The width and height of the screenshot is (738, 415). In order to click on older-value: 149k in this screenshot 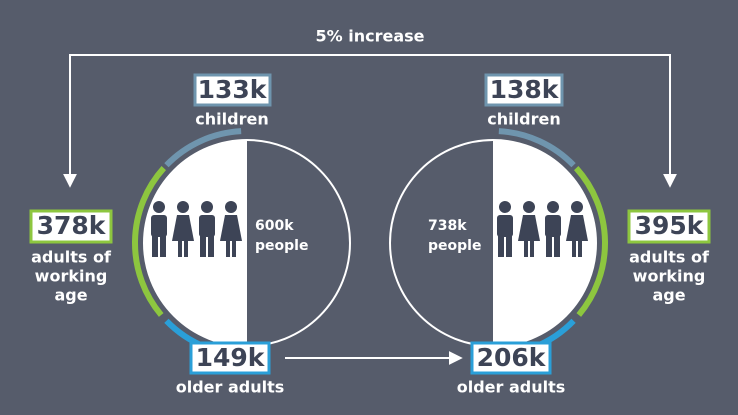, I will do `click(231, 357)`.